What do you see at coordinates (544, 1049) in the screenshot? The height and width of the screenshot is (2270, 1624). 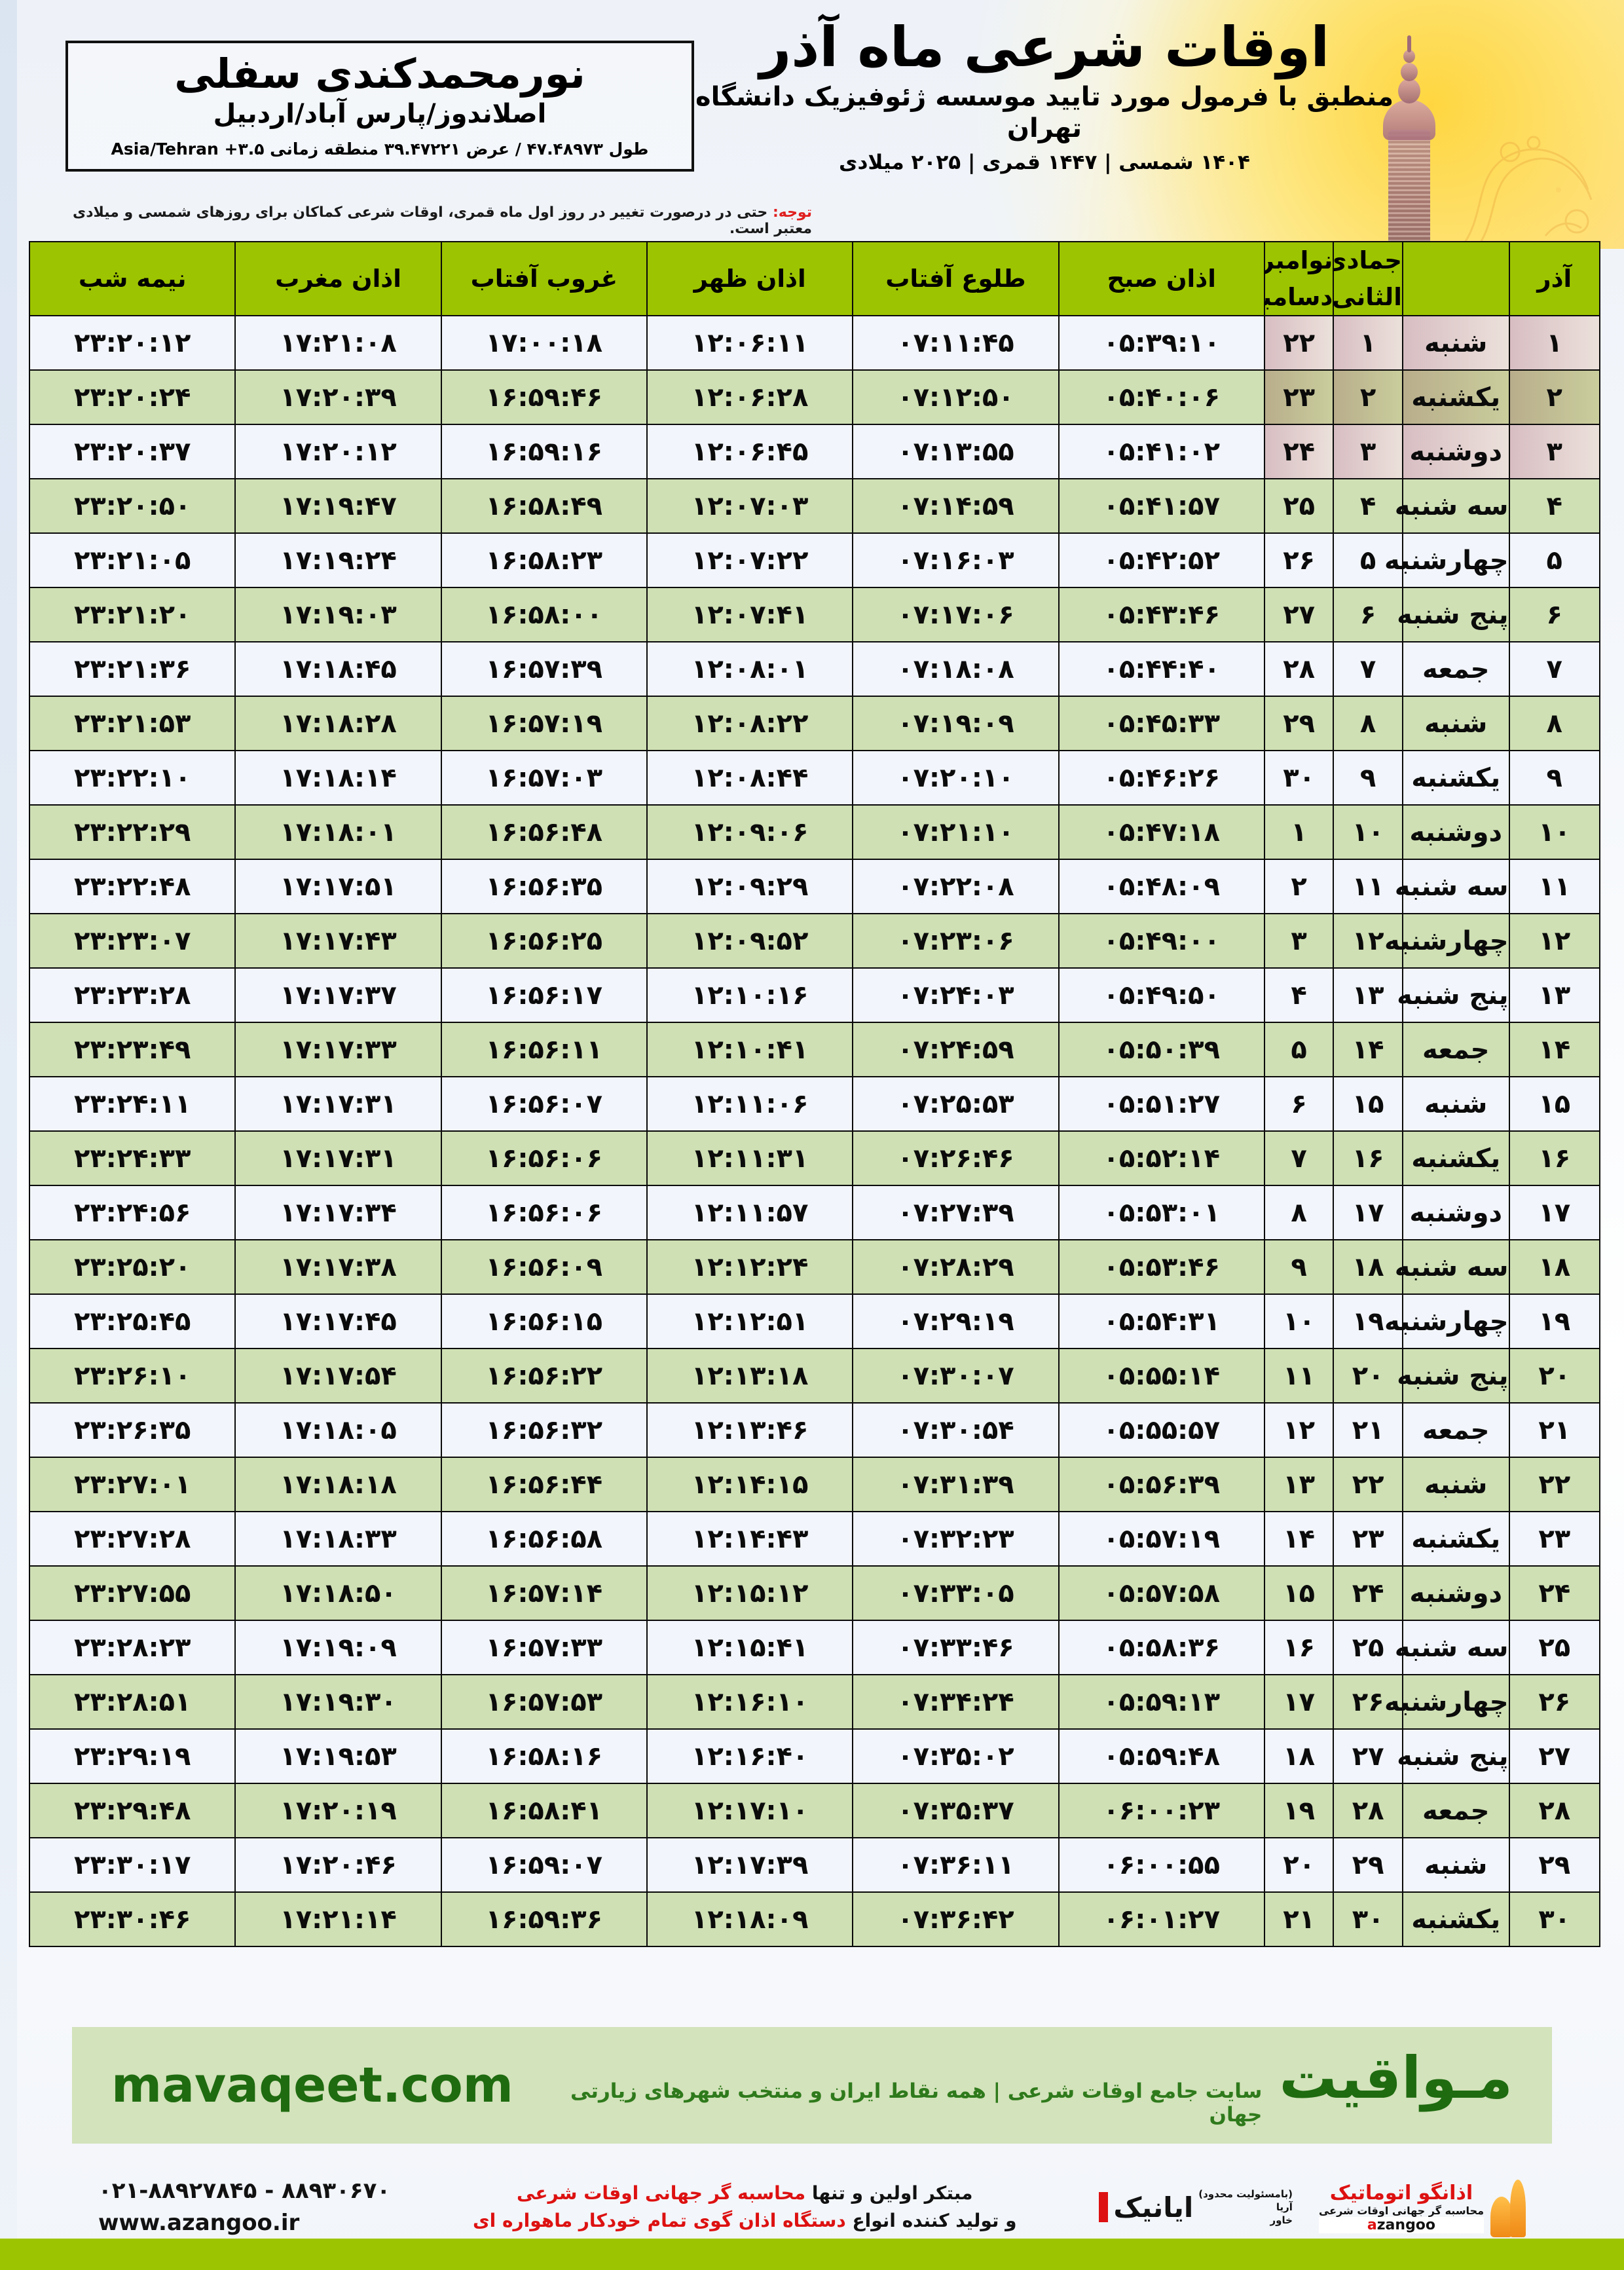 I see `cell-sunset: ۱۶:۵۶:۱۱` at bounding box center [544, 1049].